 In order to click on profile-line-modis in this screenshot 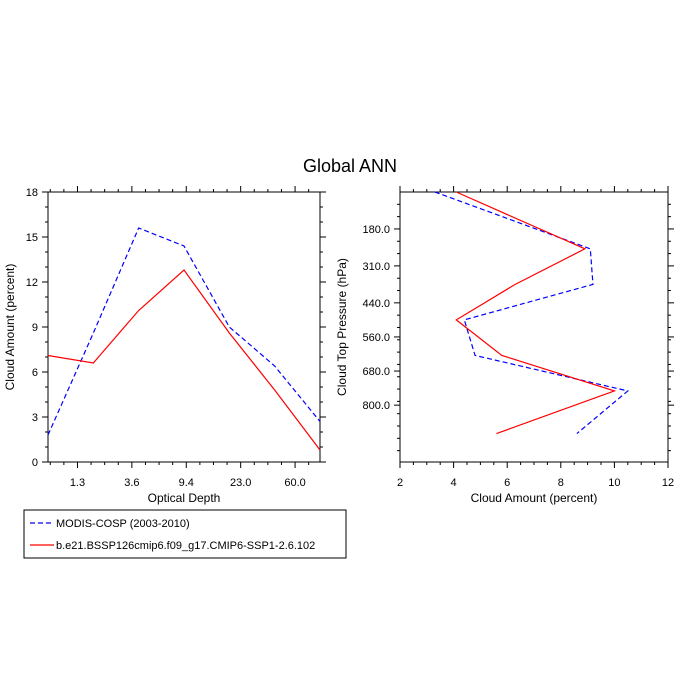, I will do `click(532, 313)`.